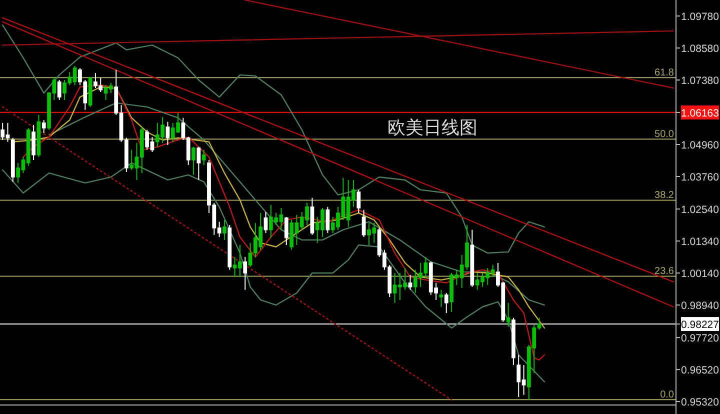  Describe the element at coordinates (700, 178) in the screenshot. I see `y-tick-label: 1.03760` at that location.